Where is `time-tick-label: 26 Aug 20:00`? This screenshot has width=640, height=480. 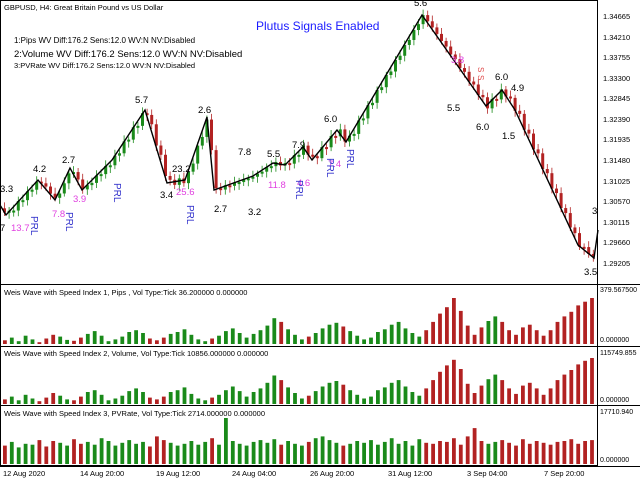 time-tick-label: 26 Aug 20:00 is located at coordinates (332, 473).